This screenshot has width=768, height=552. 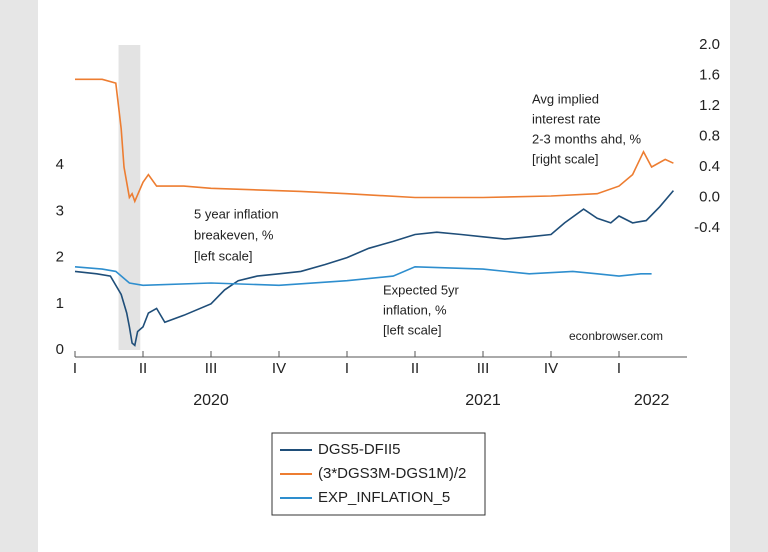 I want to click on y-tick-label: 1, so click(x=60, y=303).